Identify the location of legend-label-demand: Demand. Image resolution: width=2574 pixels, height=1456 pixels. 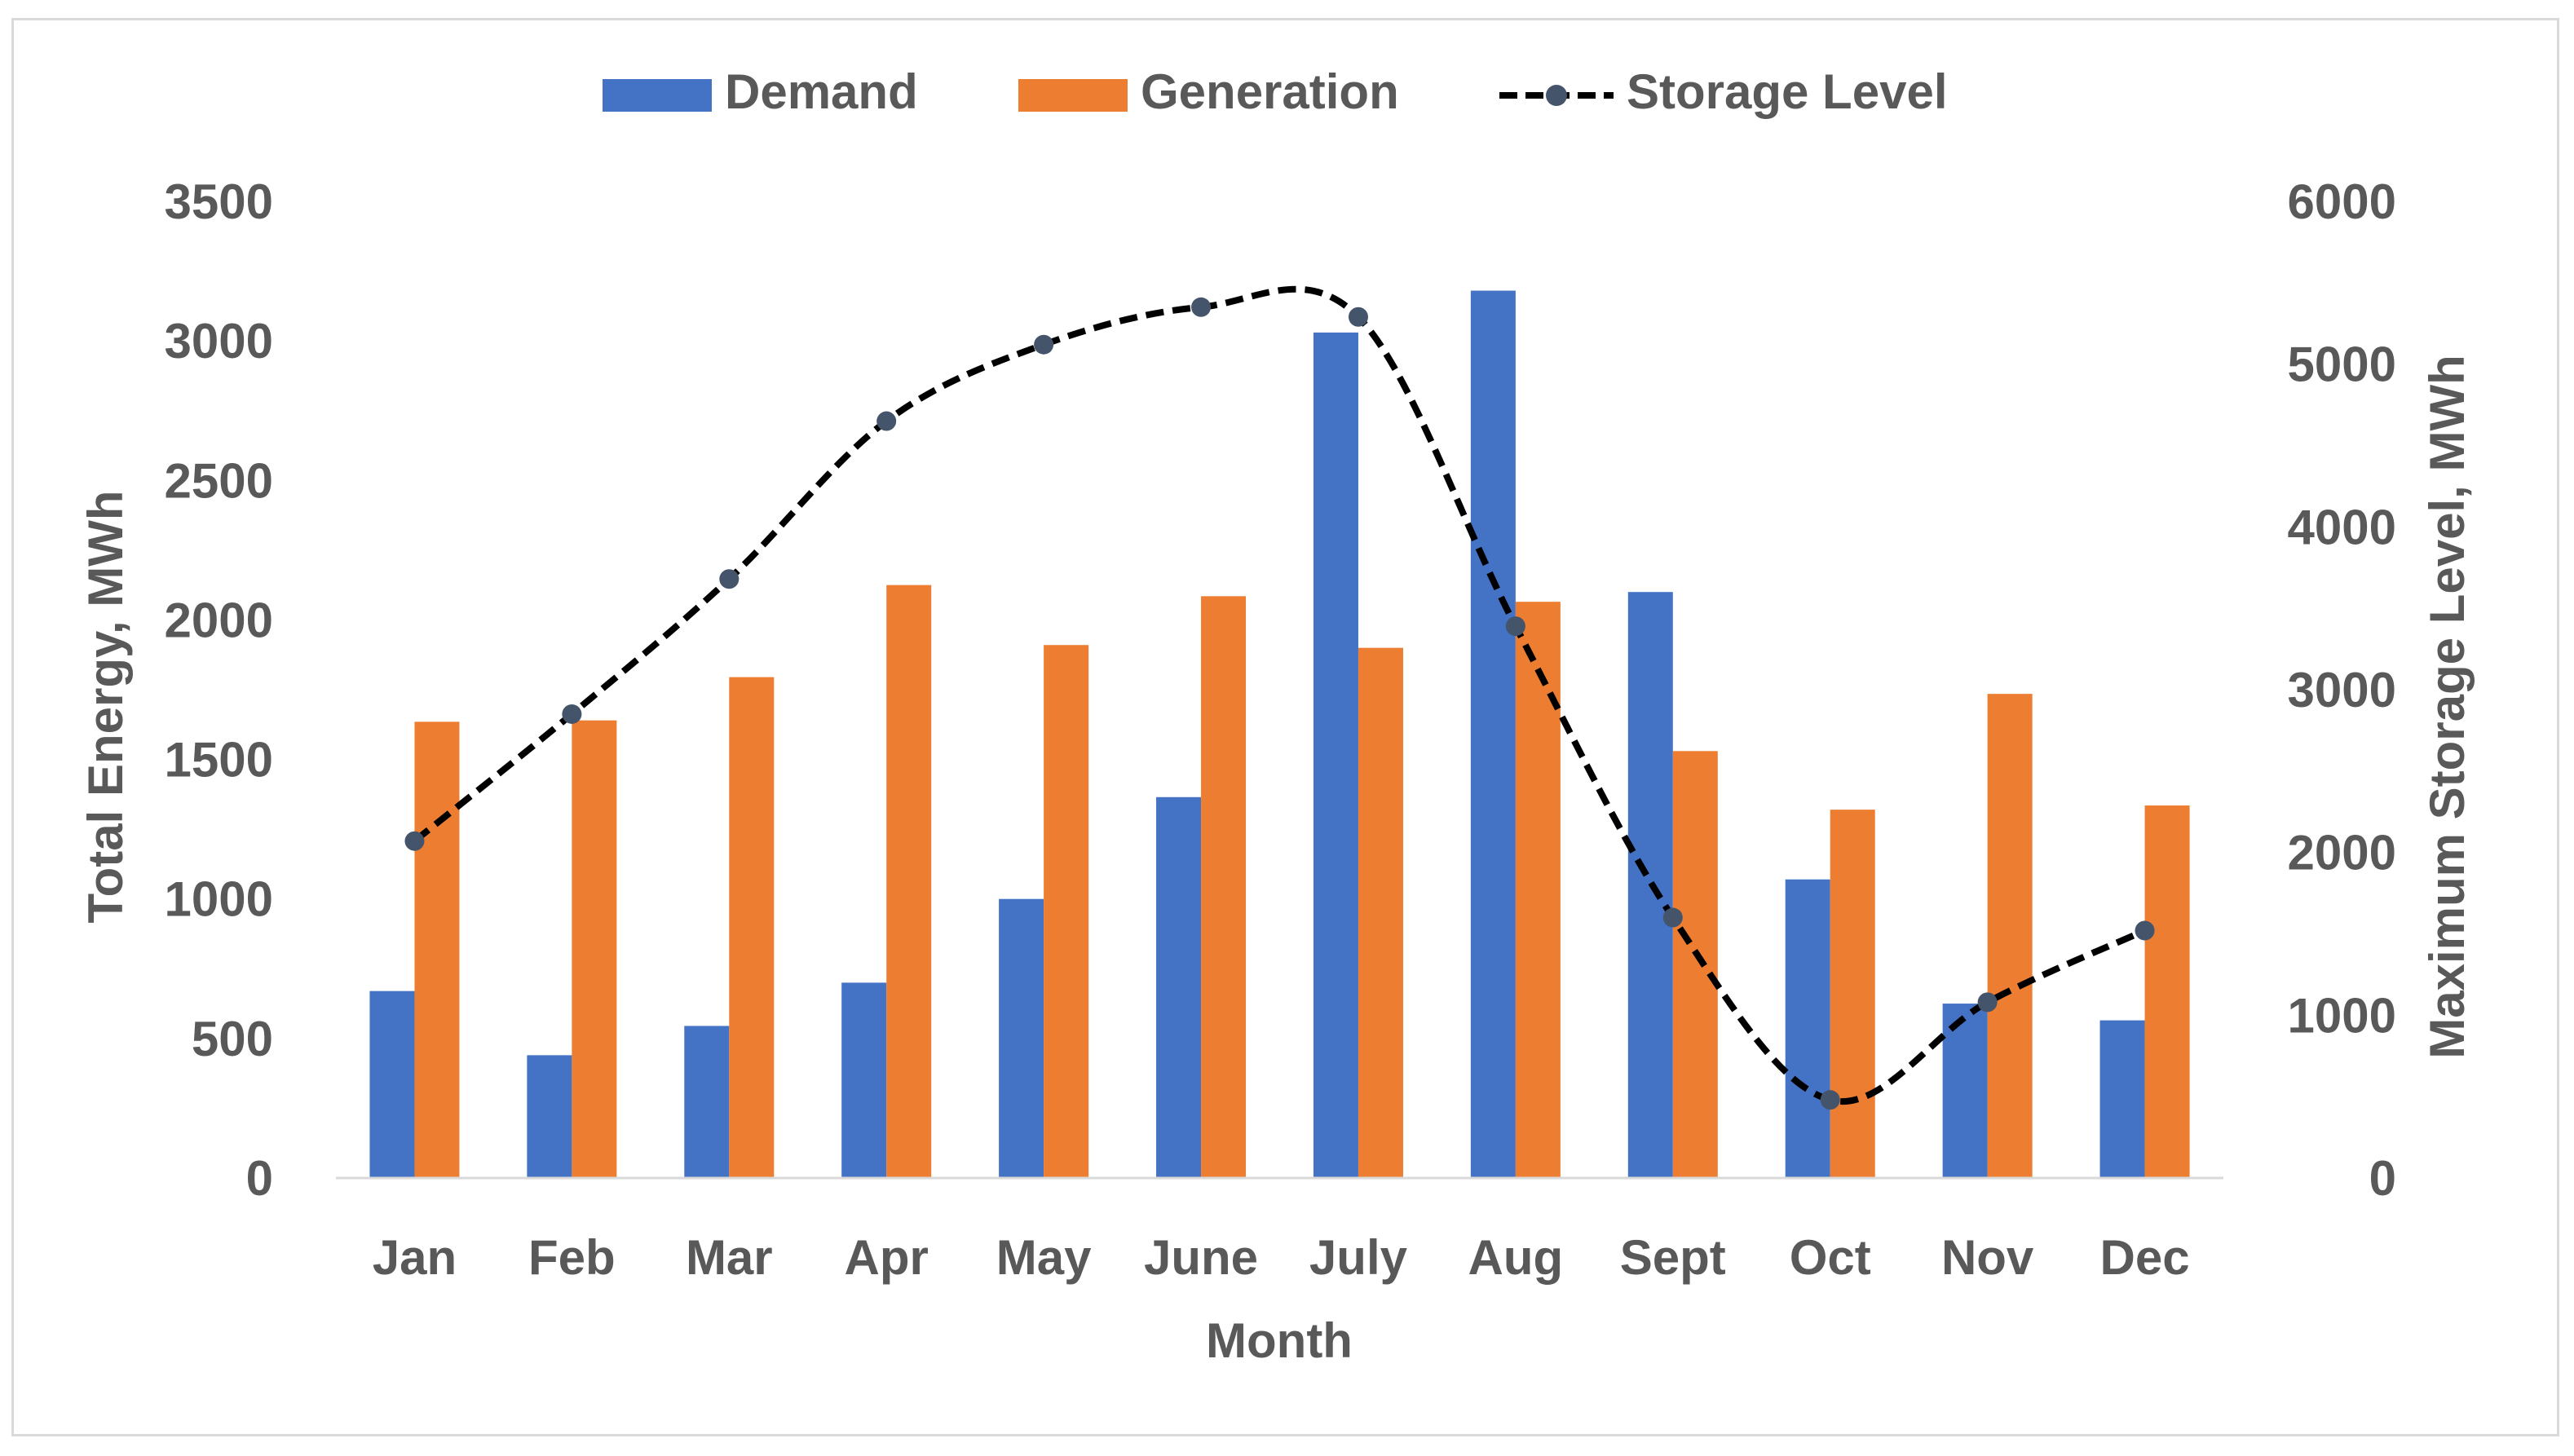
(821, 92).